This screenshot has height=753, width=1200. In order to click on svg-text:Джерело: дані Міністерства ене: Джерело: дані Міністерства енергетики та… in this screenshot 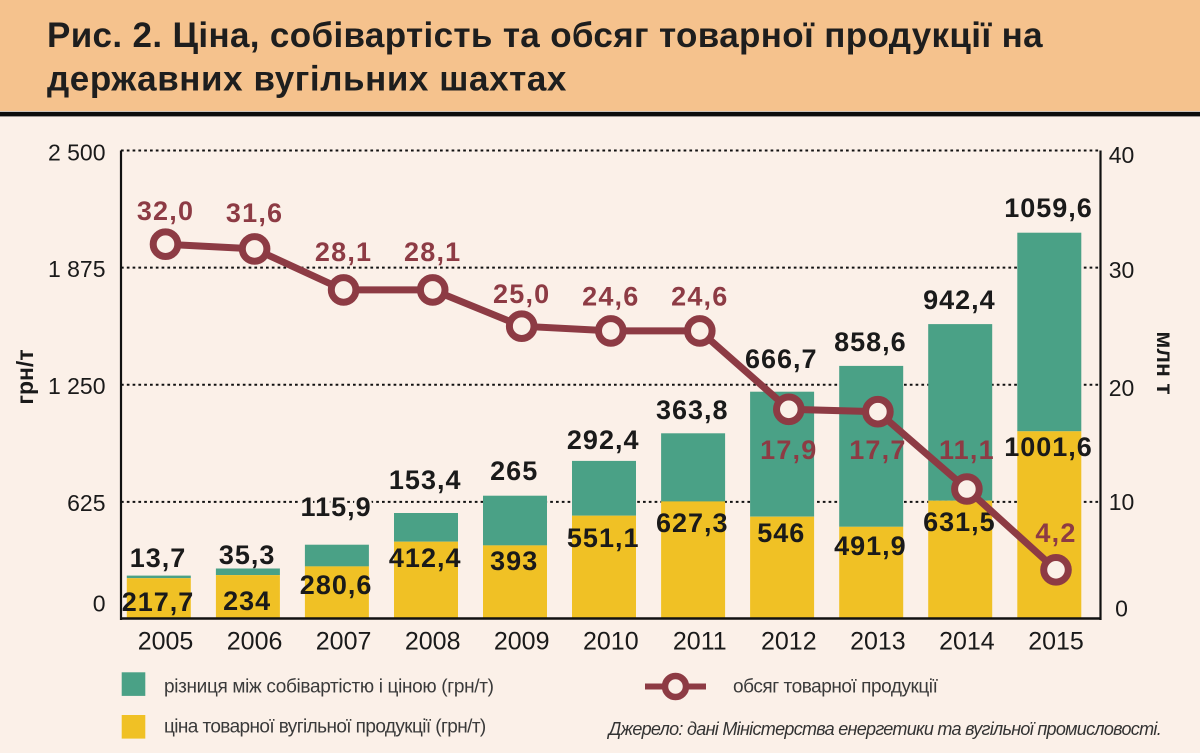, I will do `click(884, 729)`.